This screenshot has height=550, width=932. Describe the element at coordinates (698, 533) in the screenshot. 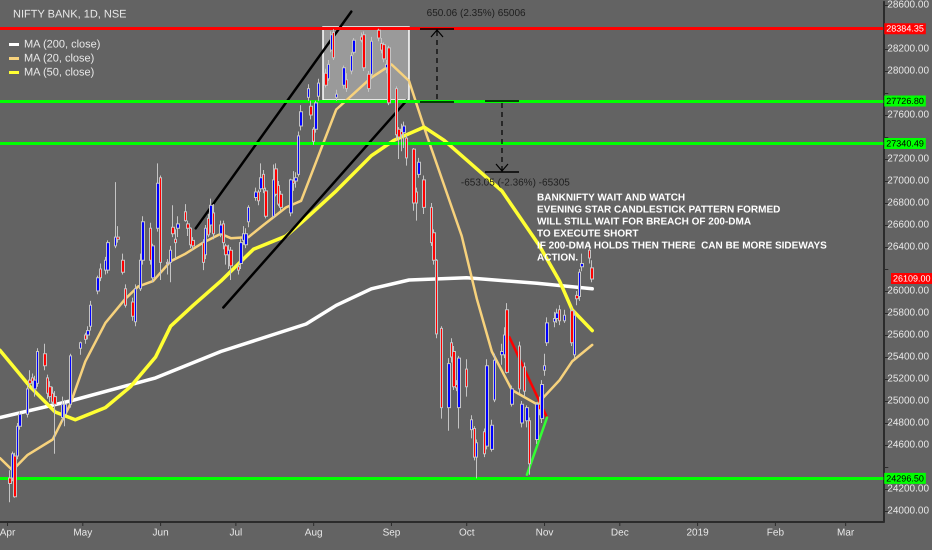

I see `x-tick-label: 2019` at that location.